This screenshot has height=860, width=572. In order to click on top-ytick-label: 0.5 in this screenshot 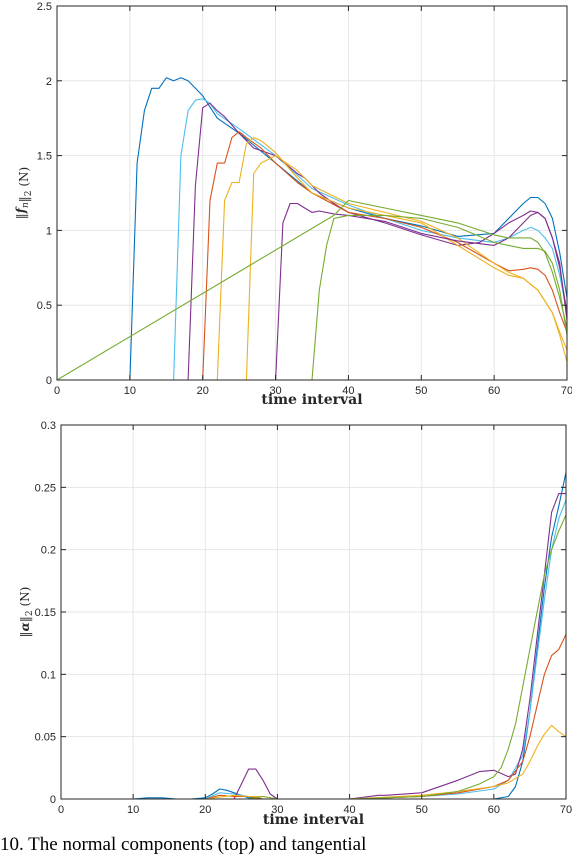, I will do `click(44, 306)`.